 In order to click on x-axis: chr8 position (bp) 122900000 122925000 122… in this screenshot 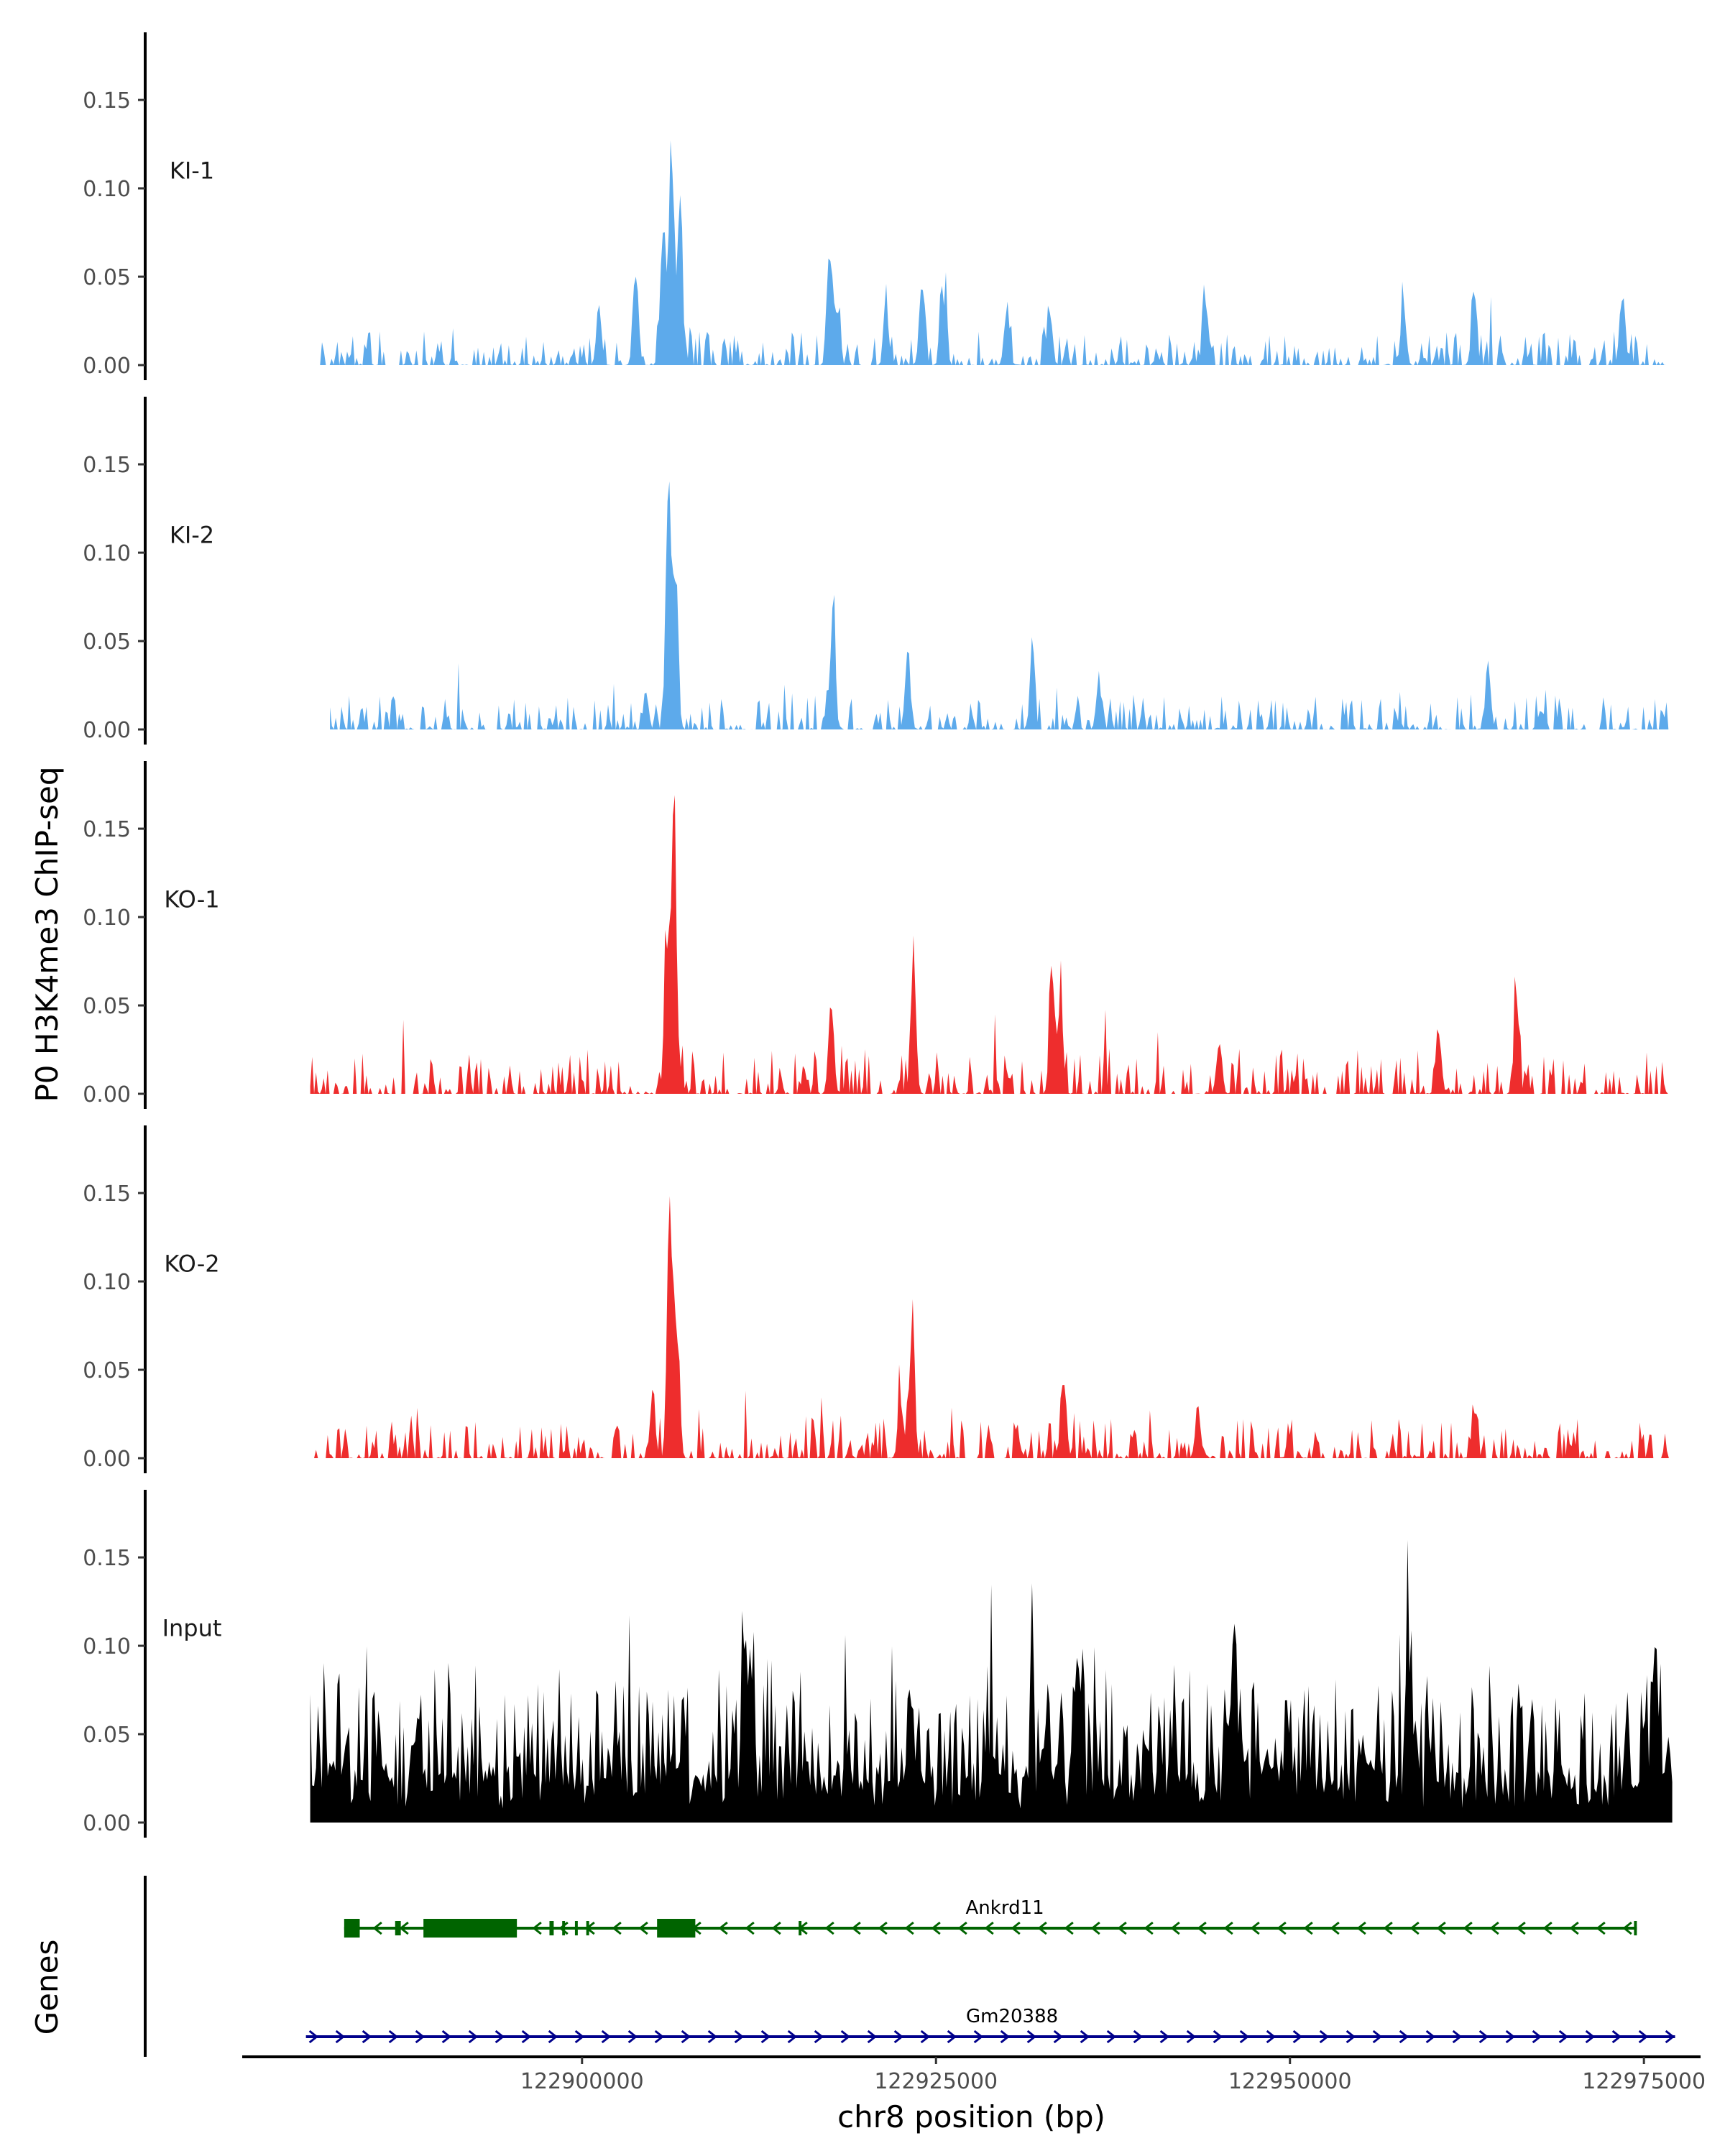, I will do `click(974, 2094)`.